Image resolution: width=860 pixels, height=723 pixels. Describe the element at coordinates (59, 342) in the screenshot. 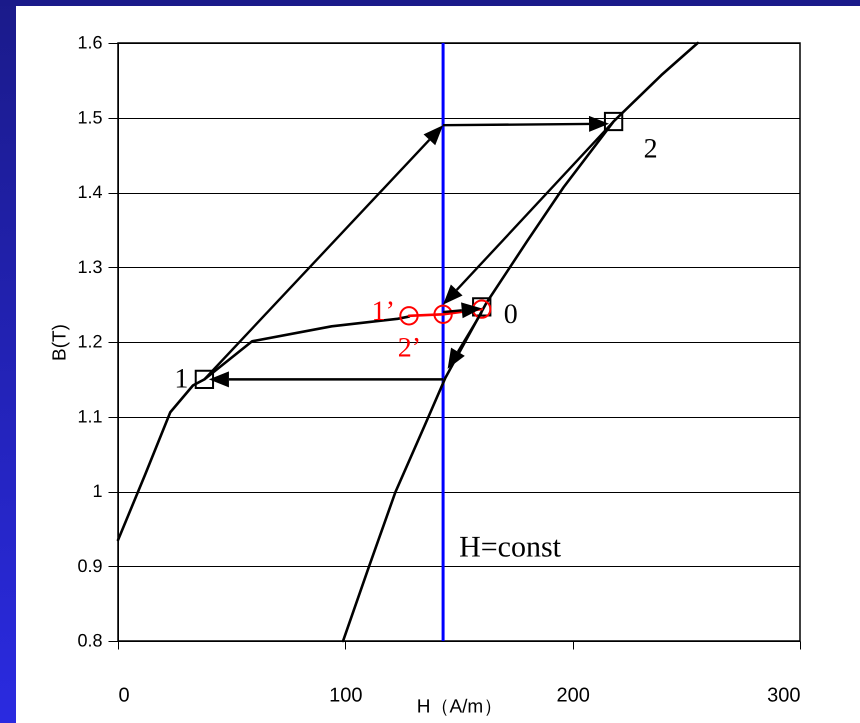

I see `y-axis-title: B(T)` at that location.